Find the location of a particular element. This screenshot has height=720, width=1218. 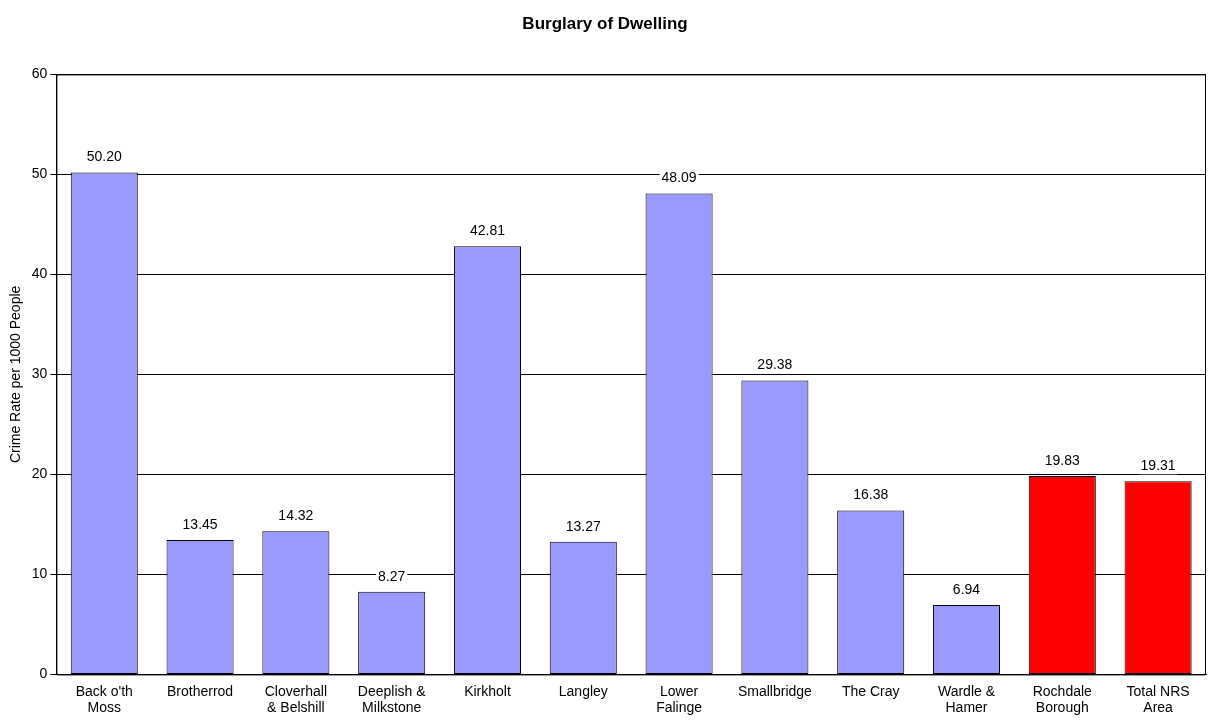

x-tick-label: Wardle & Hamer is located at coordinates (966, 699).